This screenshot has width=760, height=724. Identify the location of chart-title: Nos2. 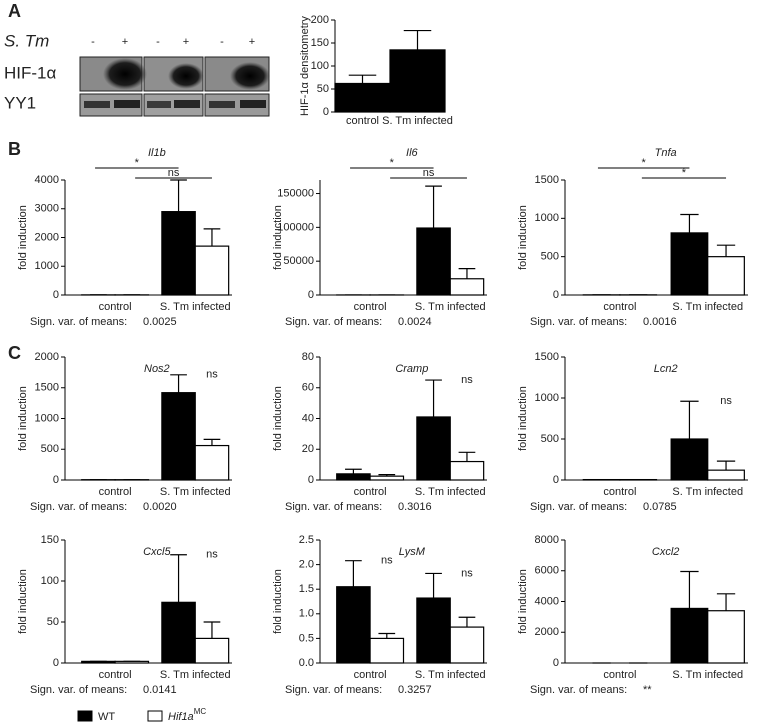
(157, 369).